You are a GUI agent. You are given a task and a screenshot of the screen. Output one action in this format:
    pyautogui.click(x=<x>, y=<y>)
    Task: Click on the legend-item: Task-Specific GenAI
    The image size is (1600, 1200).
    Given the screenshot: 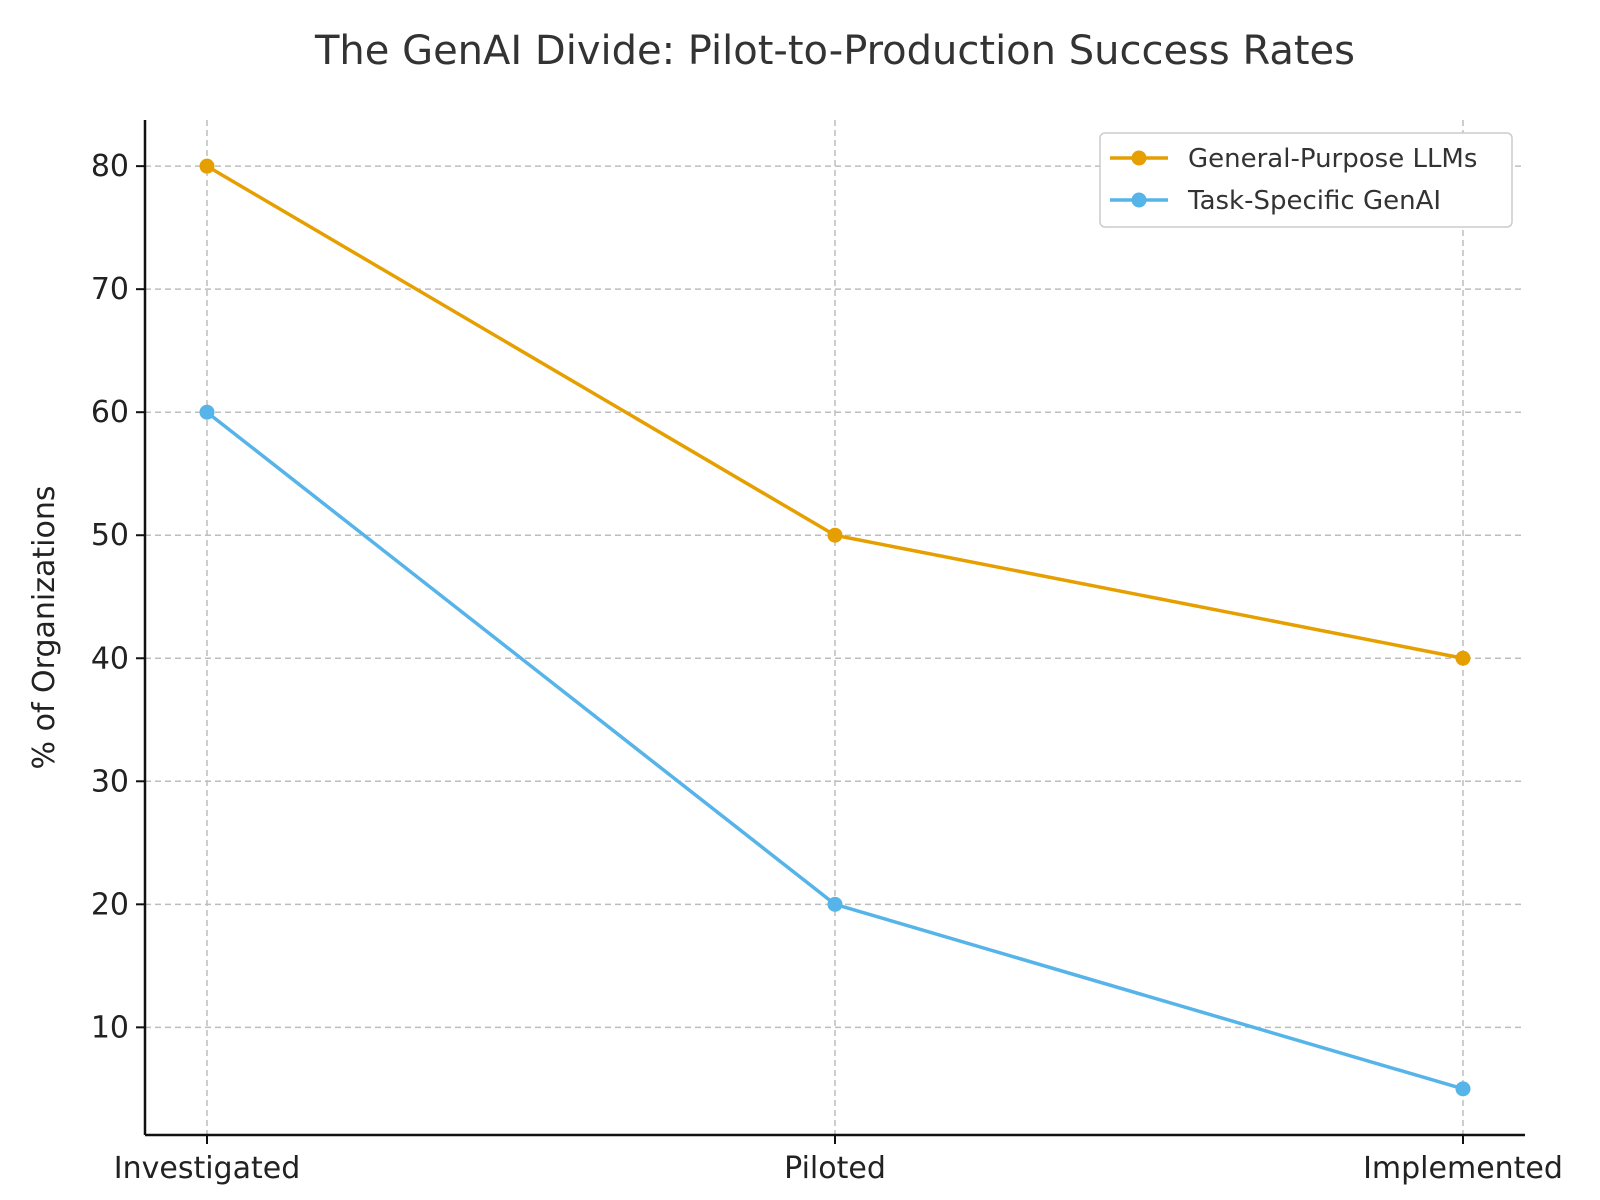 What is the action you would take?
    pyautogui.click(x=1275, y=201)
    